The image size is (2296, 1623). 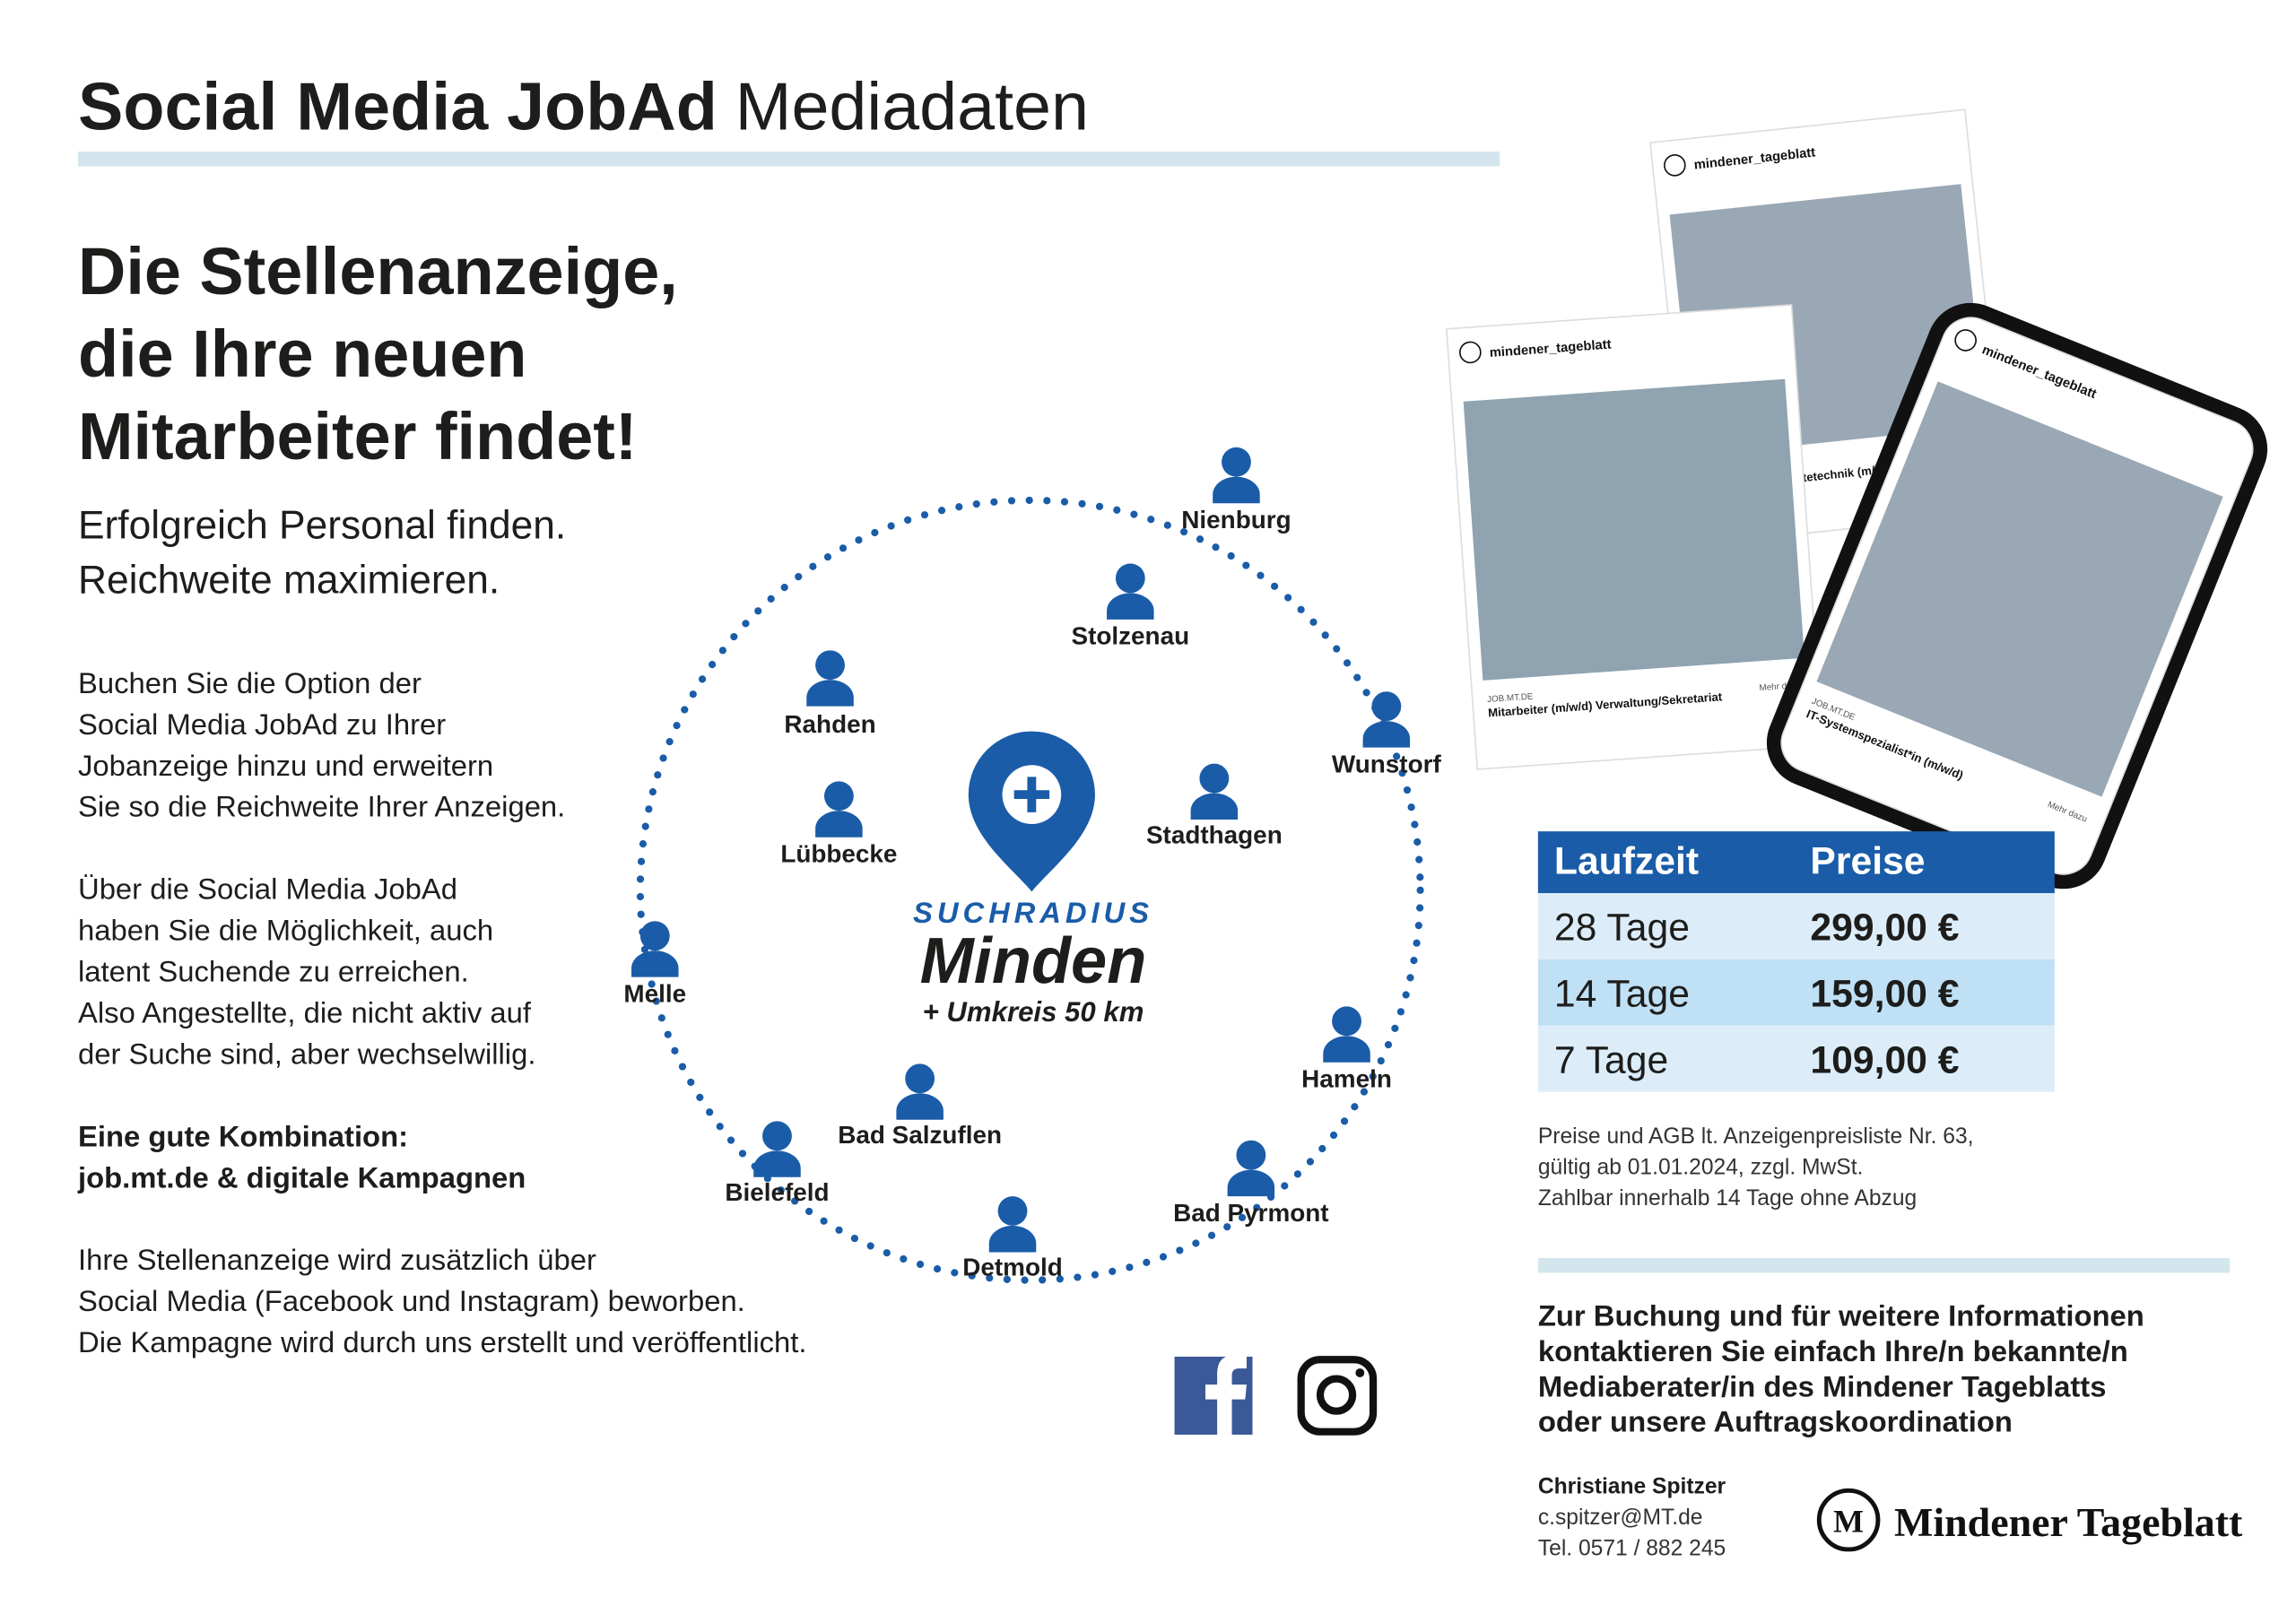 What do you see at coordinates (321, 806) in the screenshot?
I see `body-line: Sie so die Reichweite Ihrer Anzeigen.` at bounding box center [321, 806].